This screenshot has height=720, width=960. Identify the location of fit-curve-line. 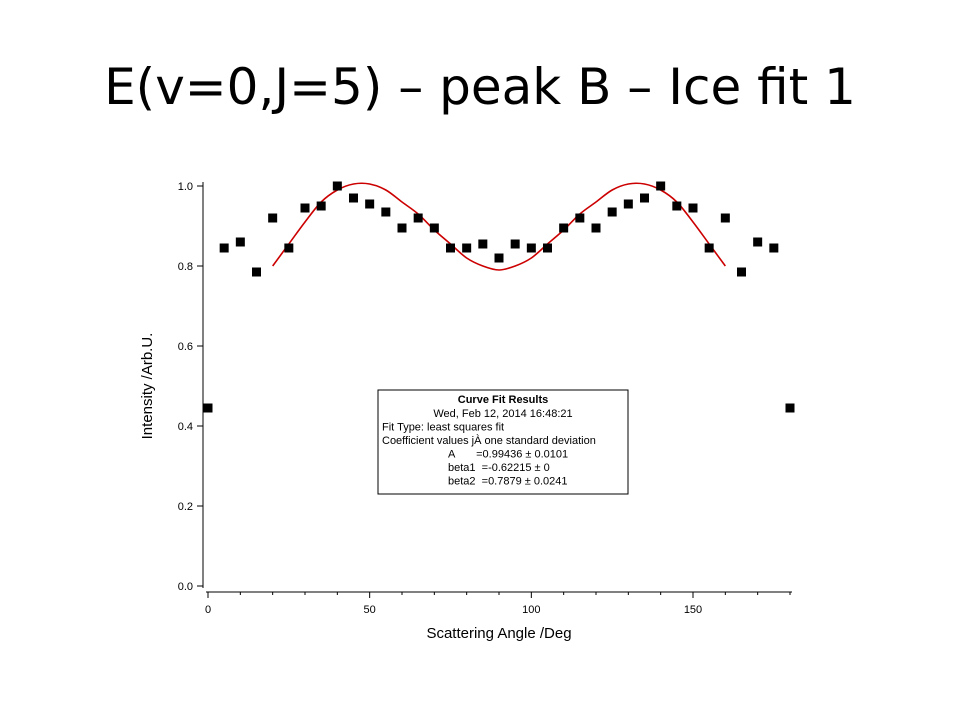
(499, 226).